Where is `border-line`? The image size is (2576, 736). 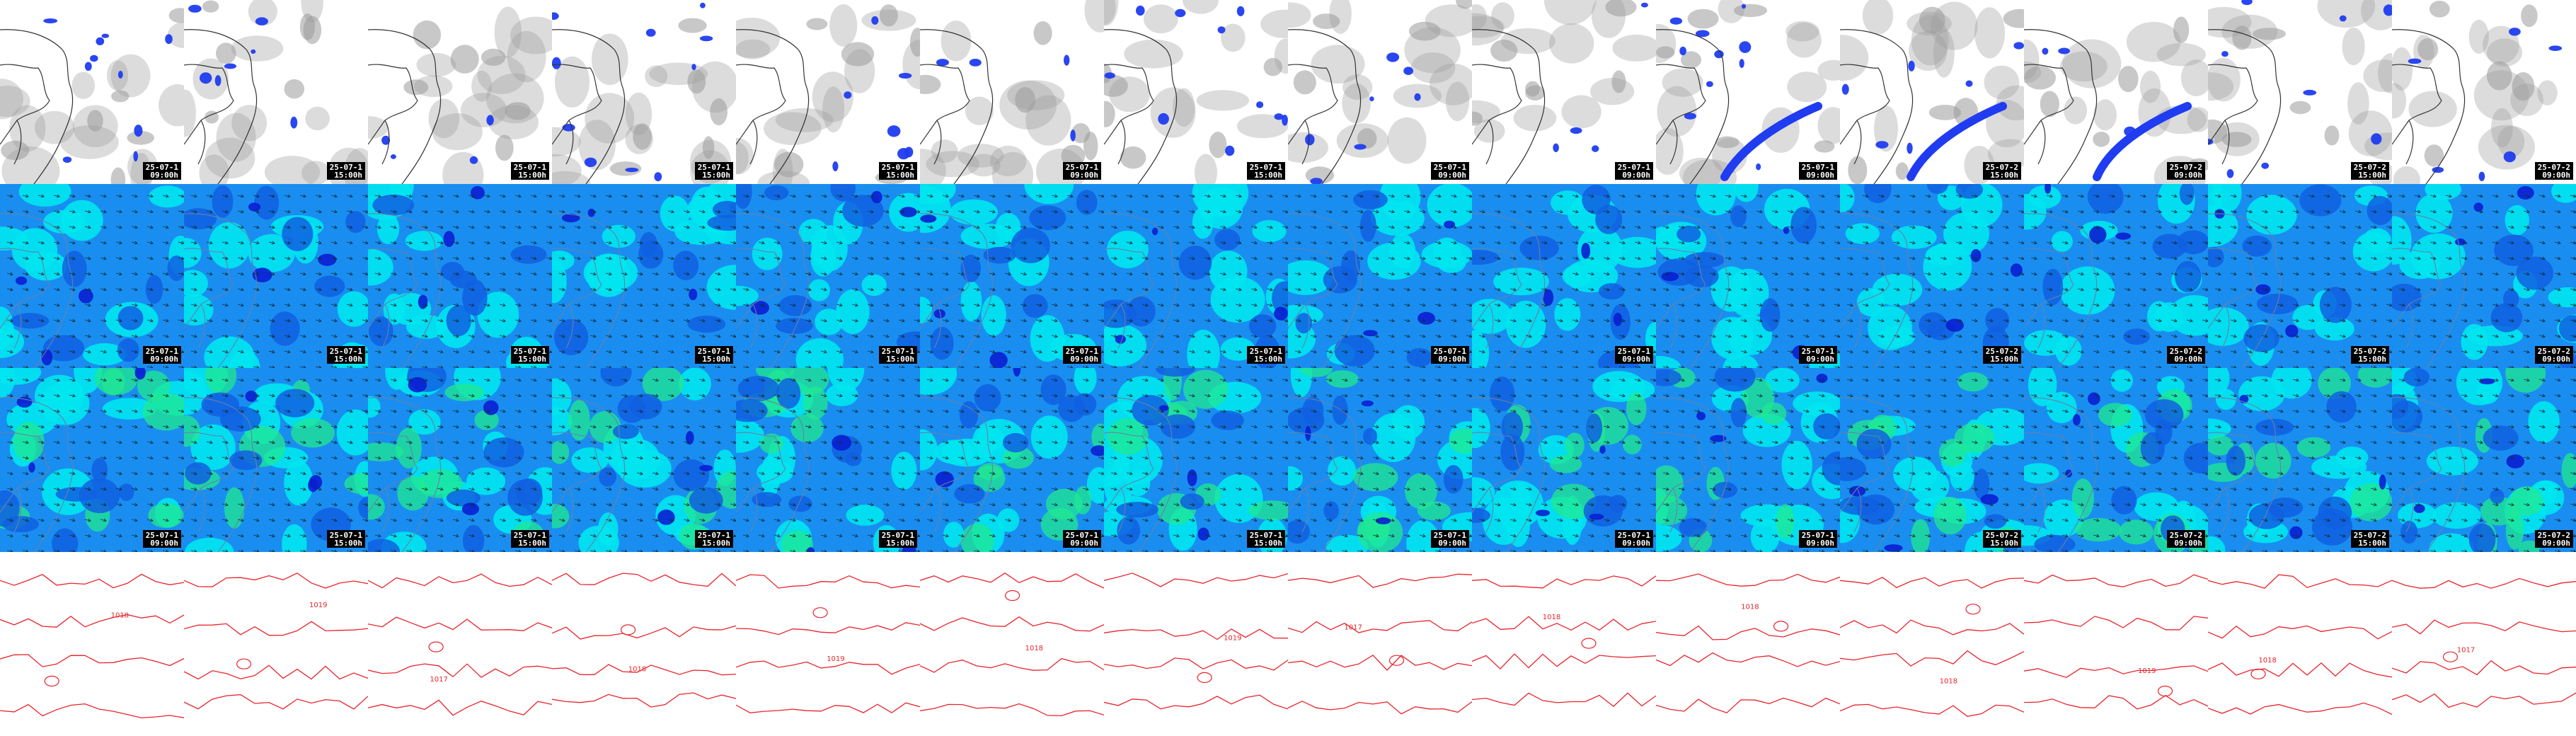
border-line is located at coordinates (1858, 327).